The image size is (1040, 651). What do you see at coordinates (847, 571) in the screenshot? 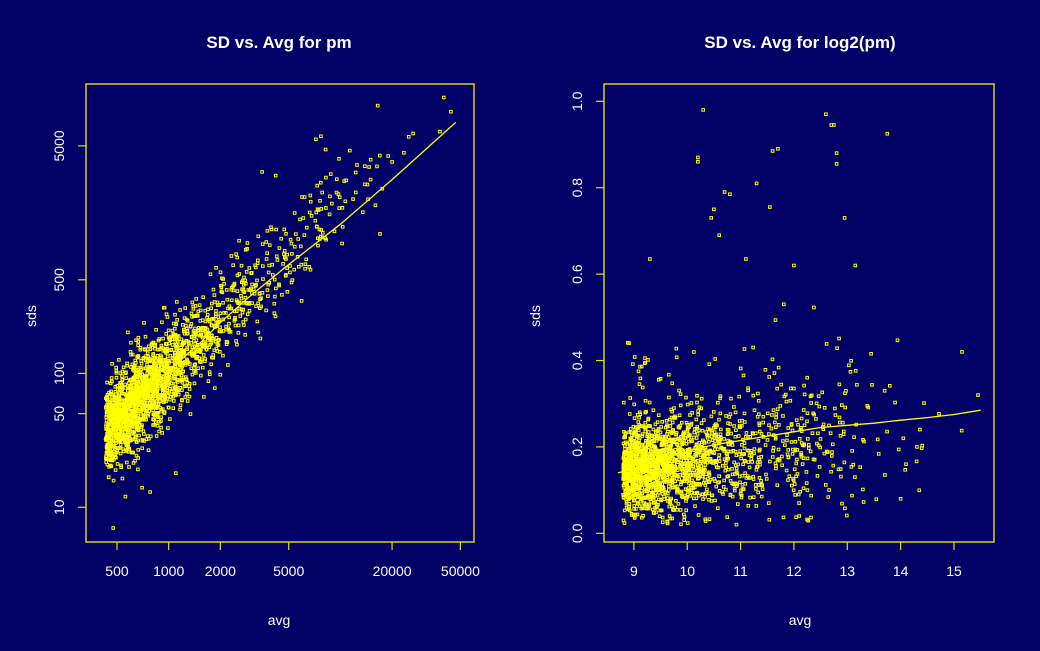
I see `x-tick-label: 13` at bounding box center [847, 571].